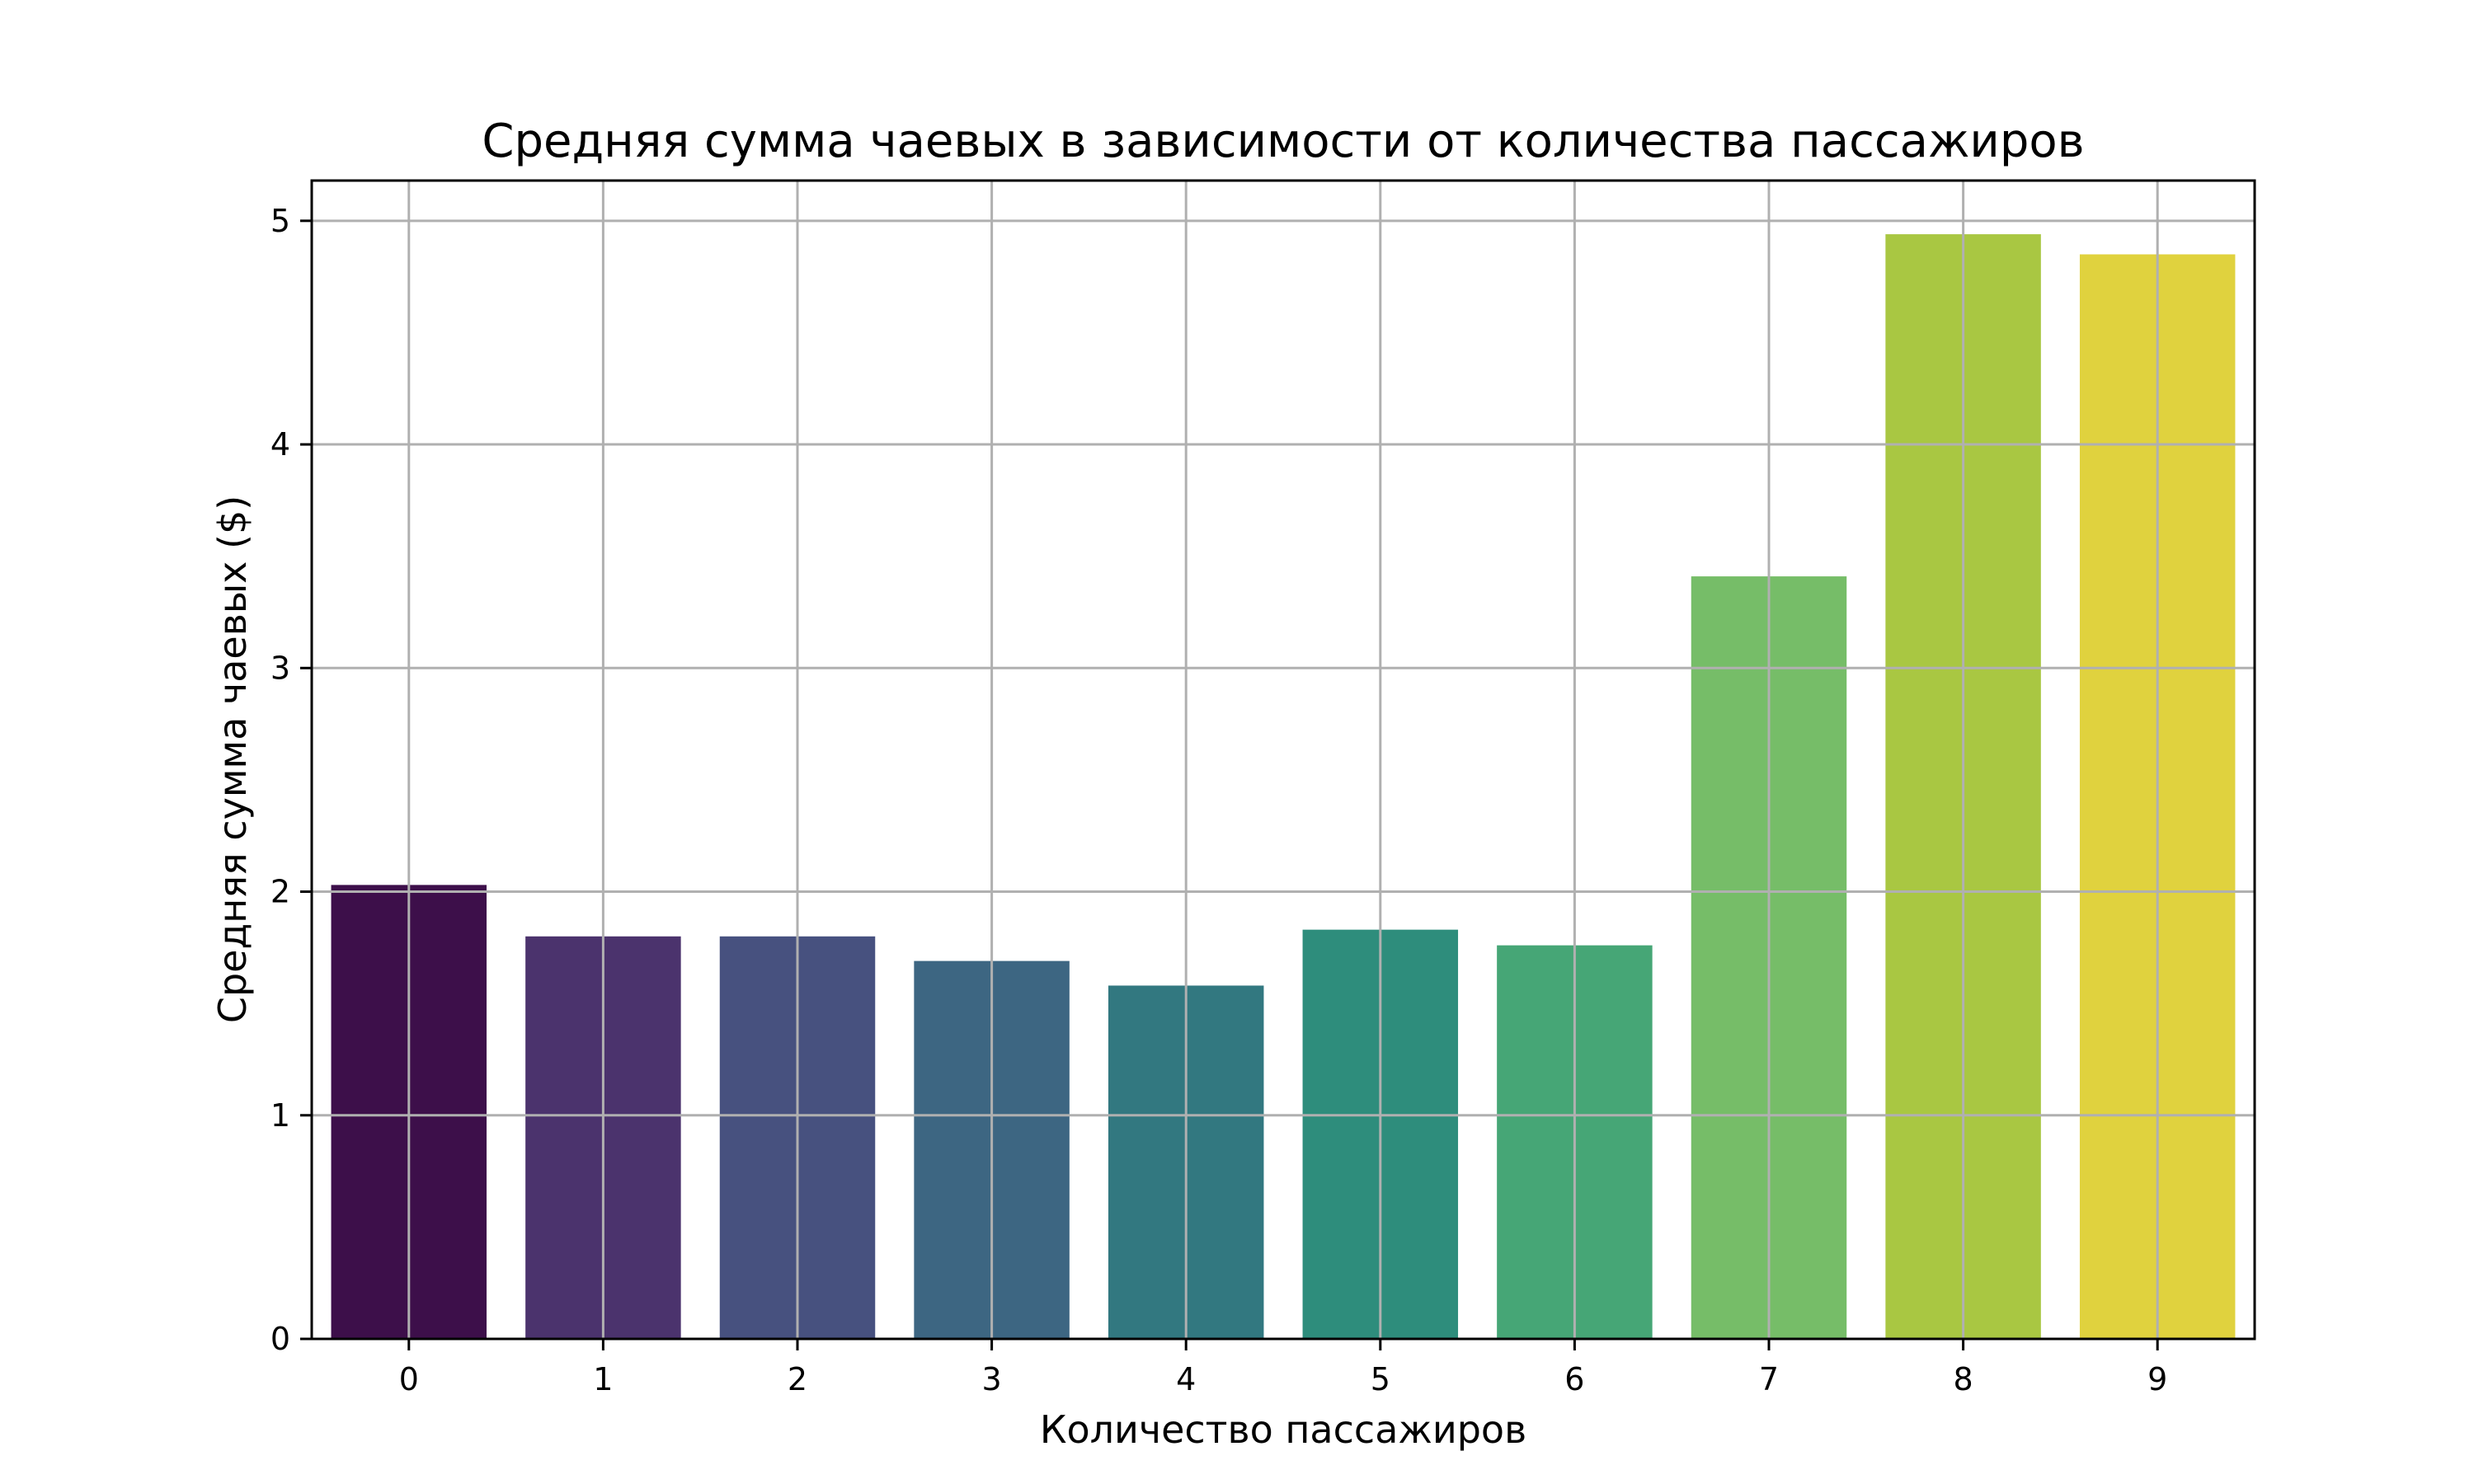 The width and height of the screenshot is (2474, 1484). What do you see at coordinates (409, 1379) in the screenshot?
I see `x-tick-label: 0` at bounding box center [409, 1379].